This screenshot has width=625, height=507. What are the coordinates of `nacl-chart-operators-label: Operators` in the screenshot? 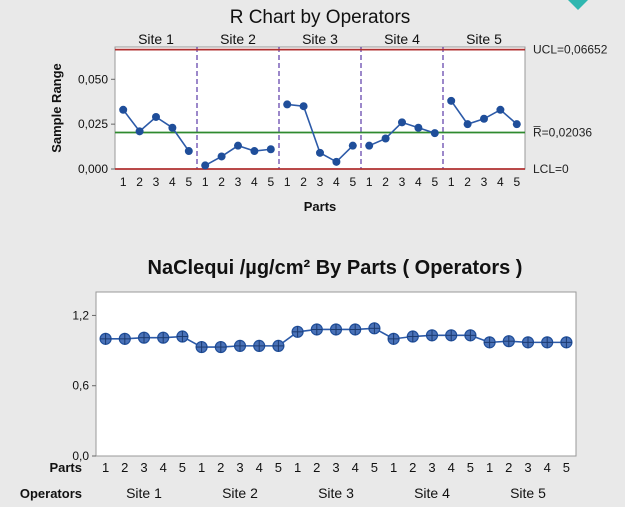 It's located at (51, 493).